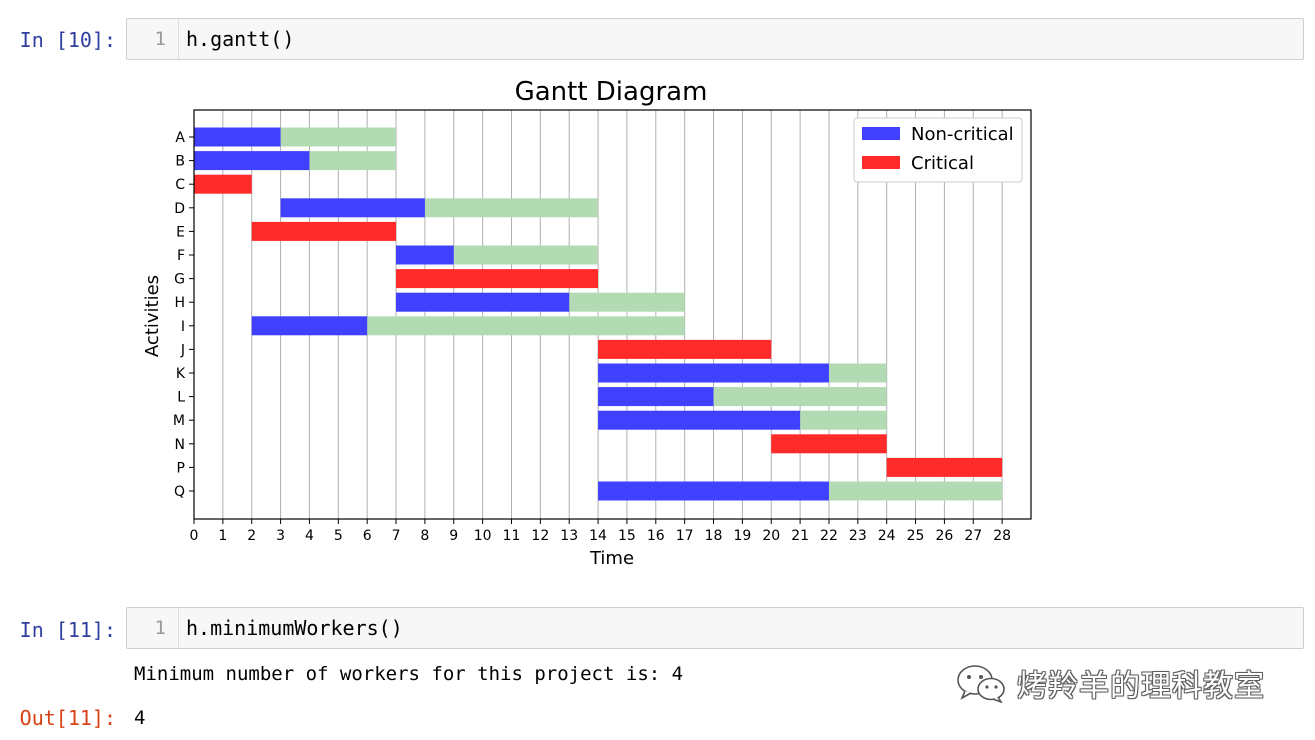 This screenshot has height=740, width=1315. I want to click on cell-11-input: 1 h.minimumWorkers(), so click(715, 628).